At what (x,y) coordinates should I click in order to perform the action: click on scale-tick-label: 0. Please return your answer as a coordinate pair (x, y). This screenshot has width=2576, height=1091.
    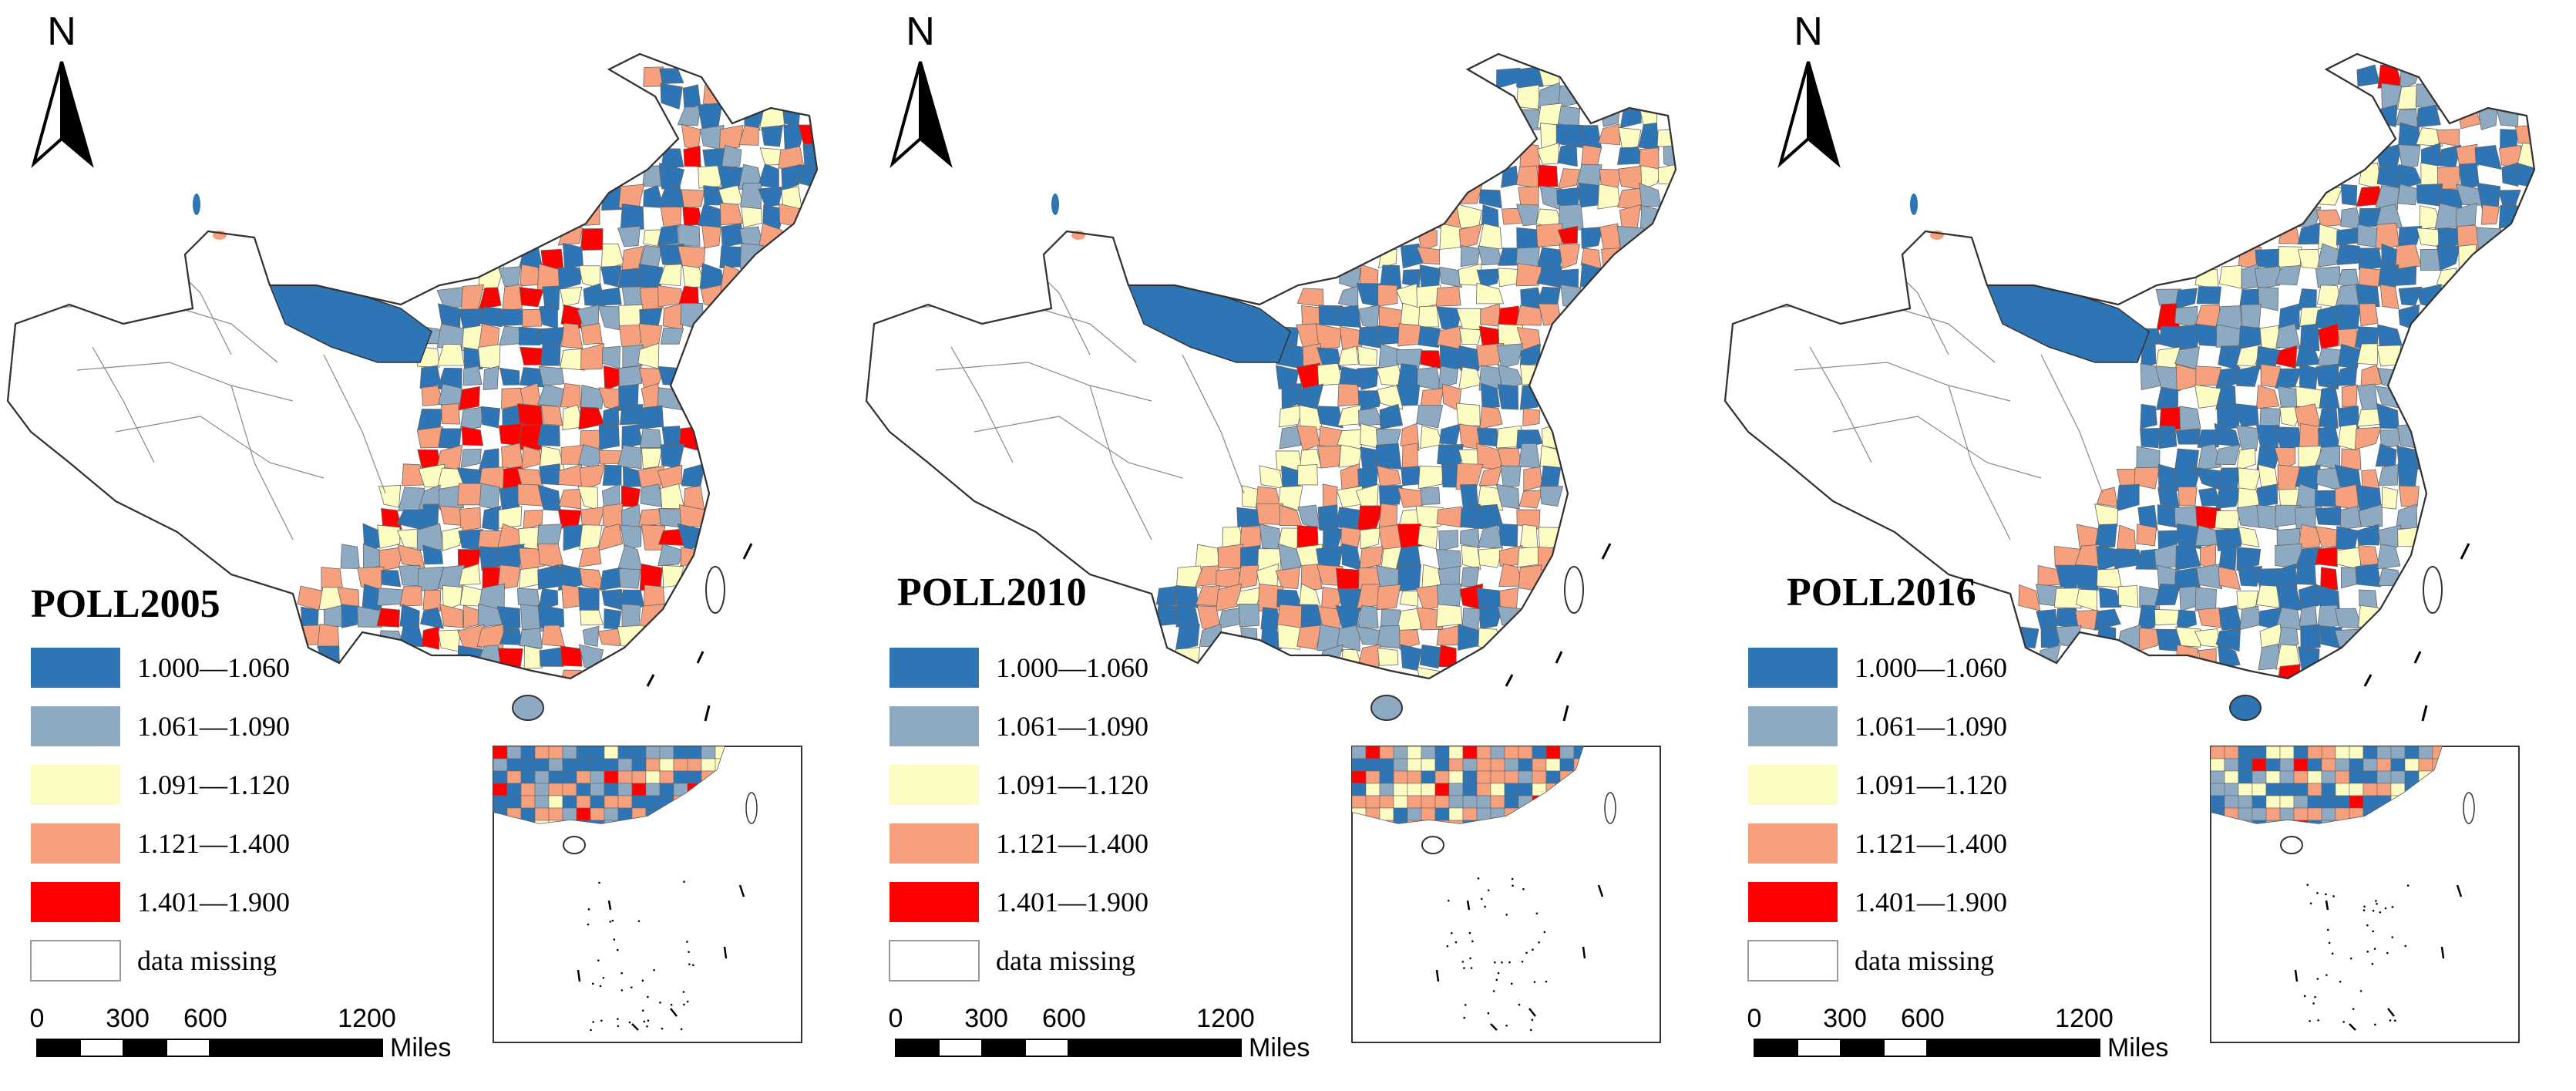
    Looking at the image, I should click on (1754, 1018).